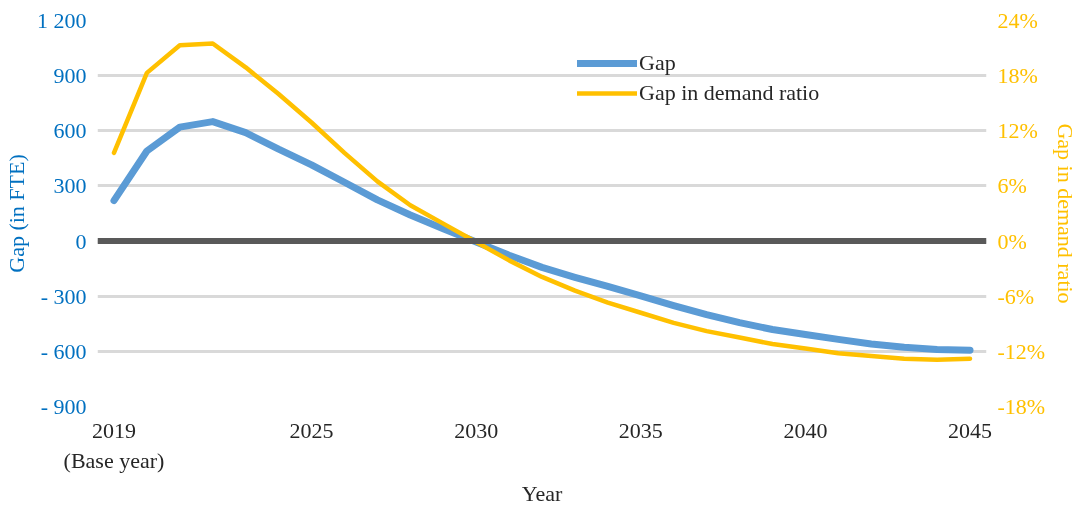  Describe the element at coordinates (70, 76) in the screenshot. I see `y-tick-label: 900` at that location.